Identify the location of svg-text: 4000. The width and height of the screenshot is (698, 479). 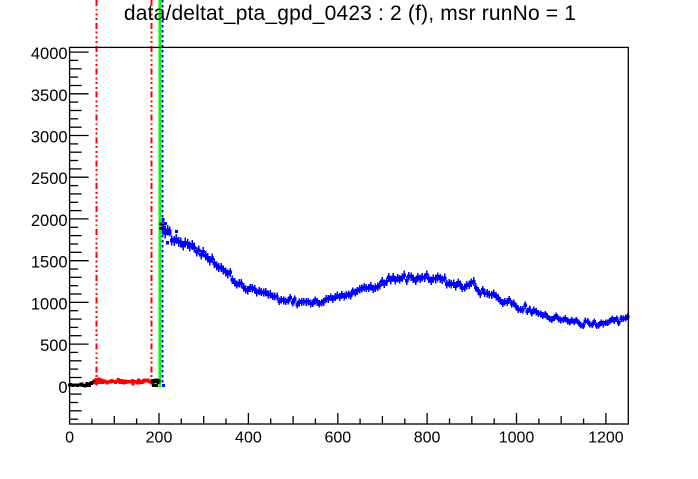
(49, 54).